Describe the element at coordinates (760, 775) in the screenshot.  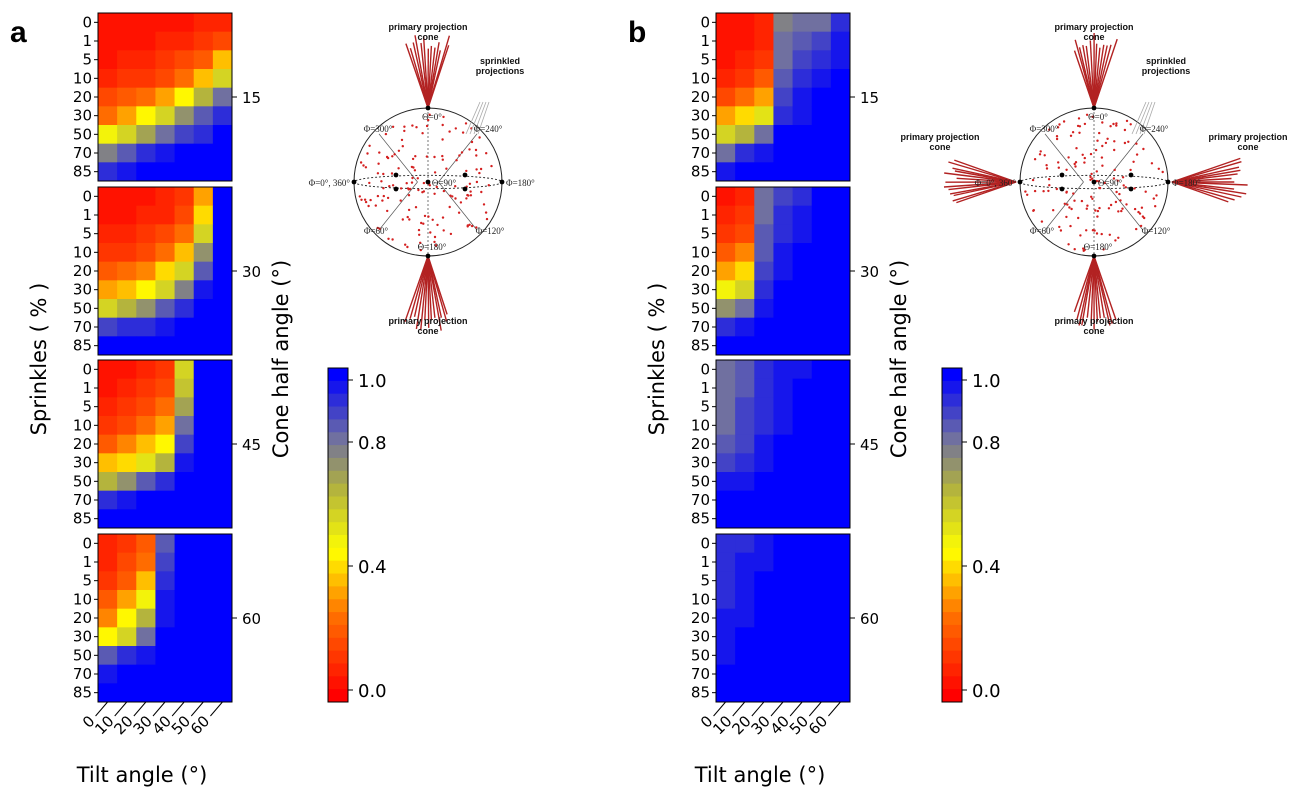
I see `xlabel-b: Tilt angle (°)` at that location.